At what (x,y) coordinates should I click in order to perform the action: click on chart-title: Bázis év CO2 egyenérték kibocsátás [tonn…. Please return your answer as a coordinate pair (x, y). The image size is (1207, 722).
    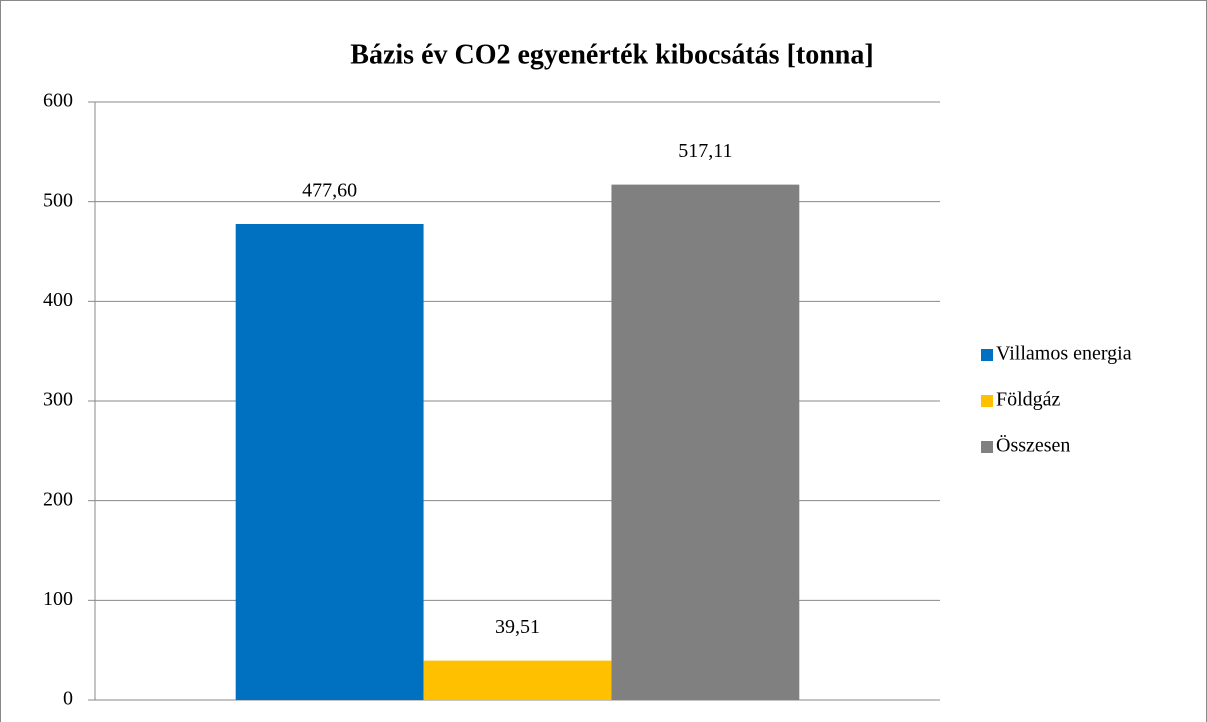
    Looking at the image, I should click on (611, 54).